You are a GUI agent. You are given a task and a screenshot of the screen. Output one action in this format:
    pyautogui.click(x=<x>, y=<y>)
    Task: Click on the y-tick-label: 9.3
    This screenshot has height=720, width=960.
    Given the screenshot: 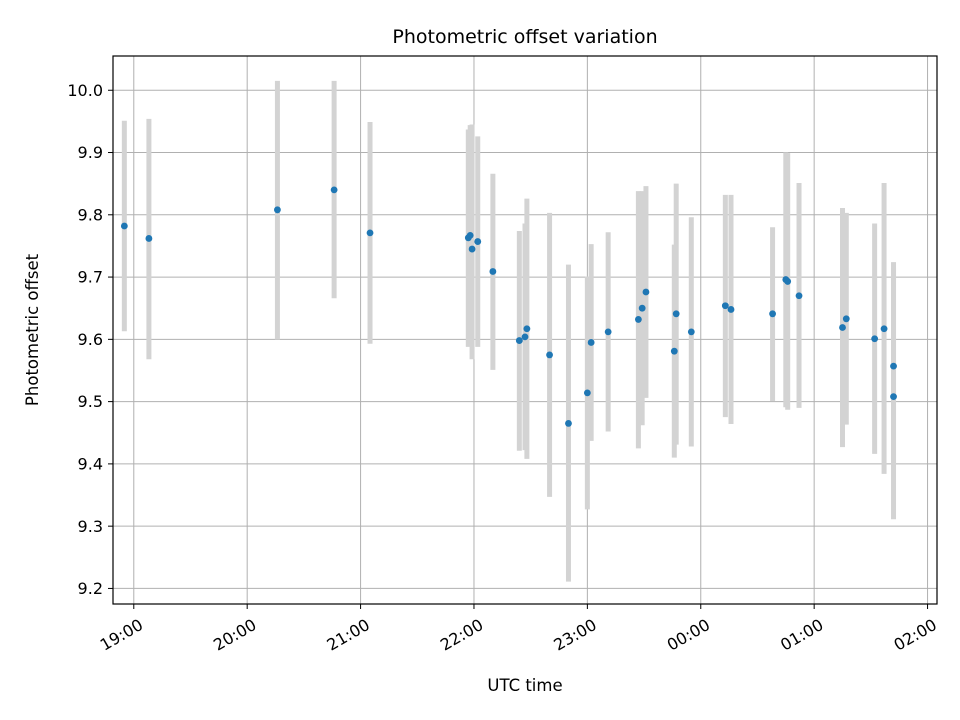 What is the action you would take?
    pyautogui.click(x=90, y=526)
    